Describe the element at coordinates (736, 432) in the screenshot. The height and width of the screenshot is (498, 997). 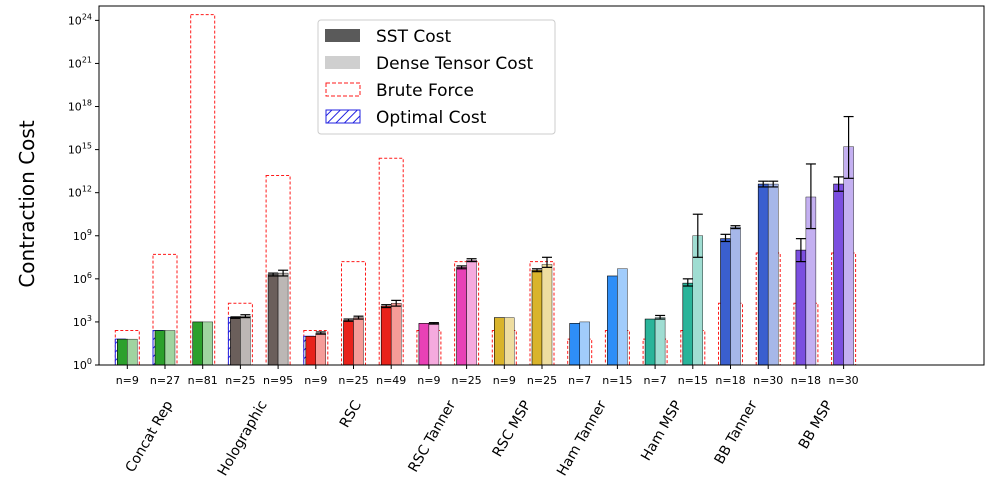
I see `category-label: BB Tanner` at that location.